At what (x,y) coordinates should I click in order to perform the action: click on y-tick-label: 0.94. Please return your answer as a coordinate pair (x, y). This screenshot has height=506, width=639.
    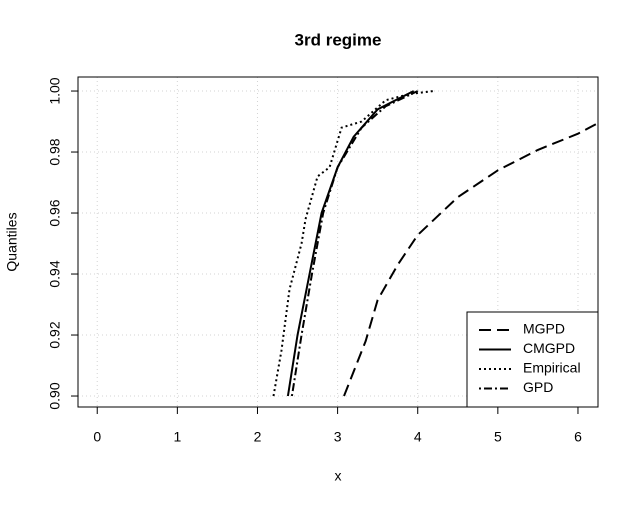
    Looking at the image, I should click on (55, 273).